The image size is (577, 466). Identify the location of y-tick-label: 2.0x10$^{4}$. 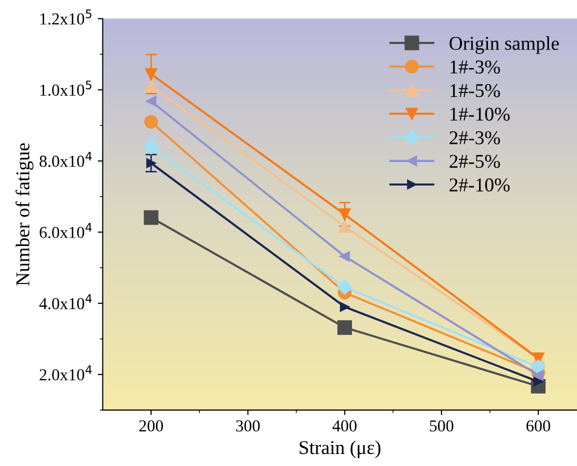
(66, 373).